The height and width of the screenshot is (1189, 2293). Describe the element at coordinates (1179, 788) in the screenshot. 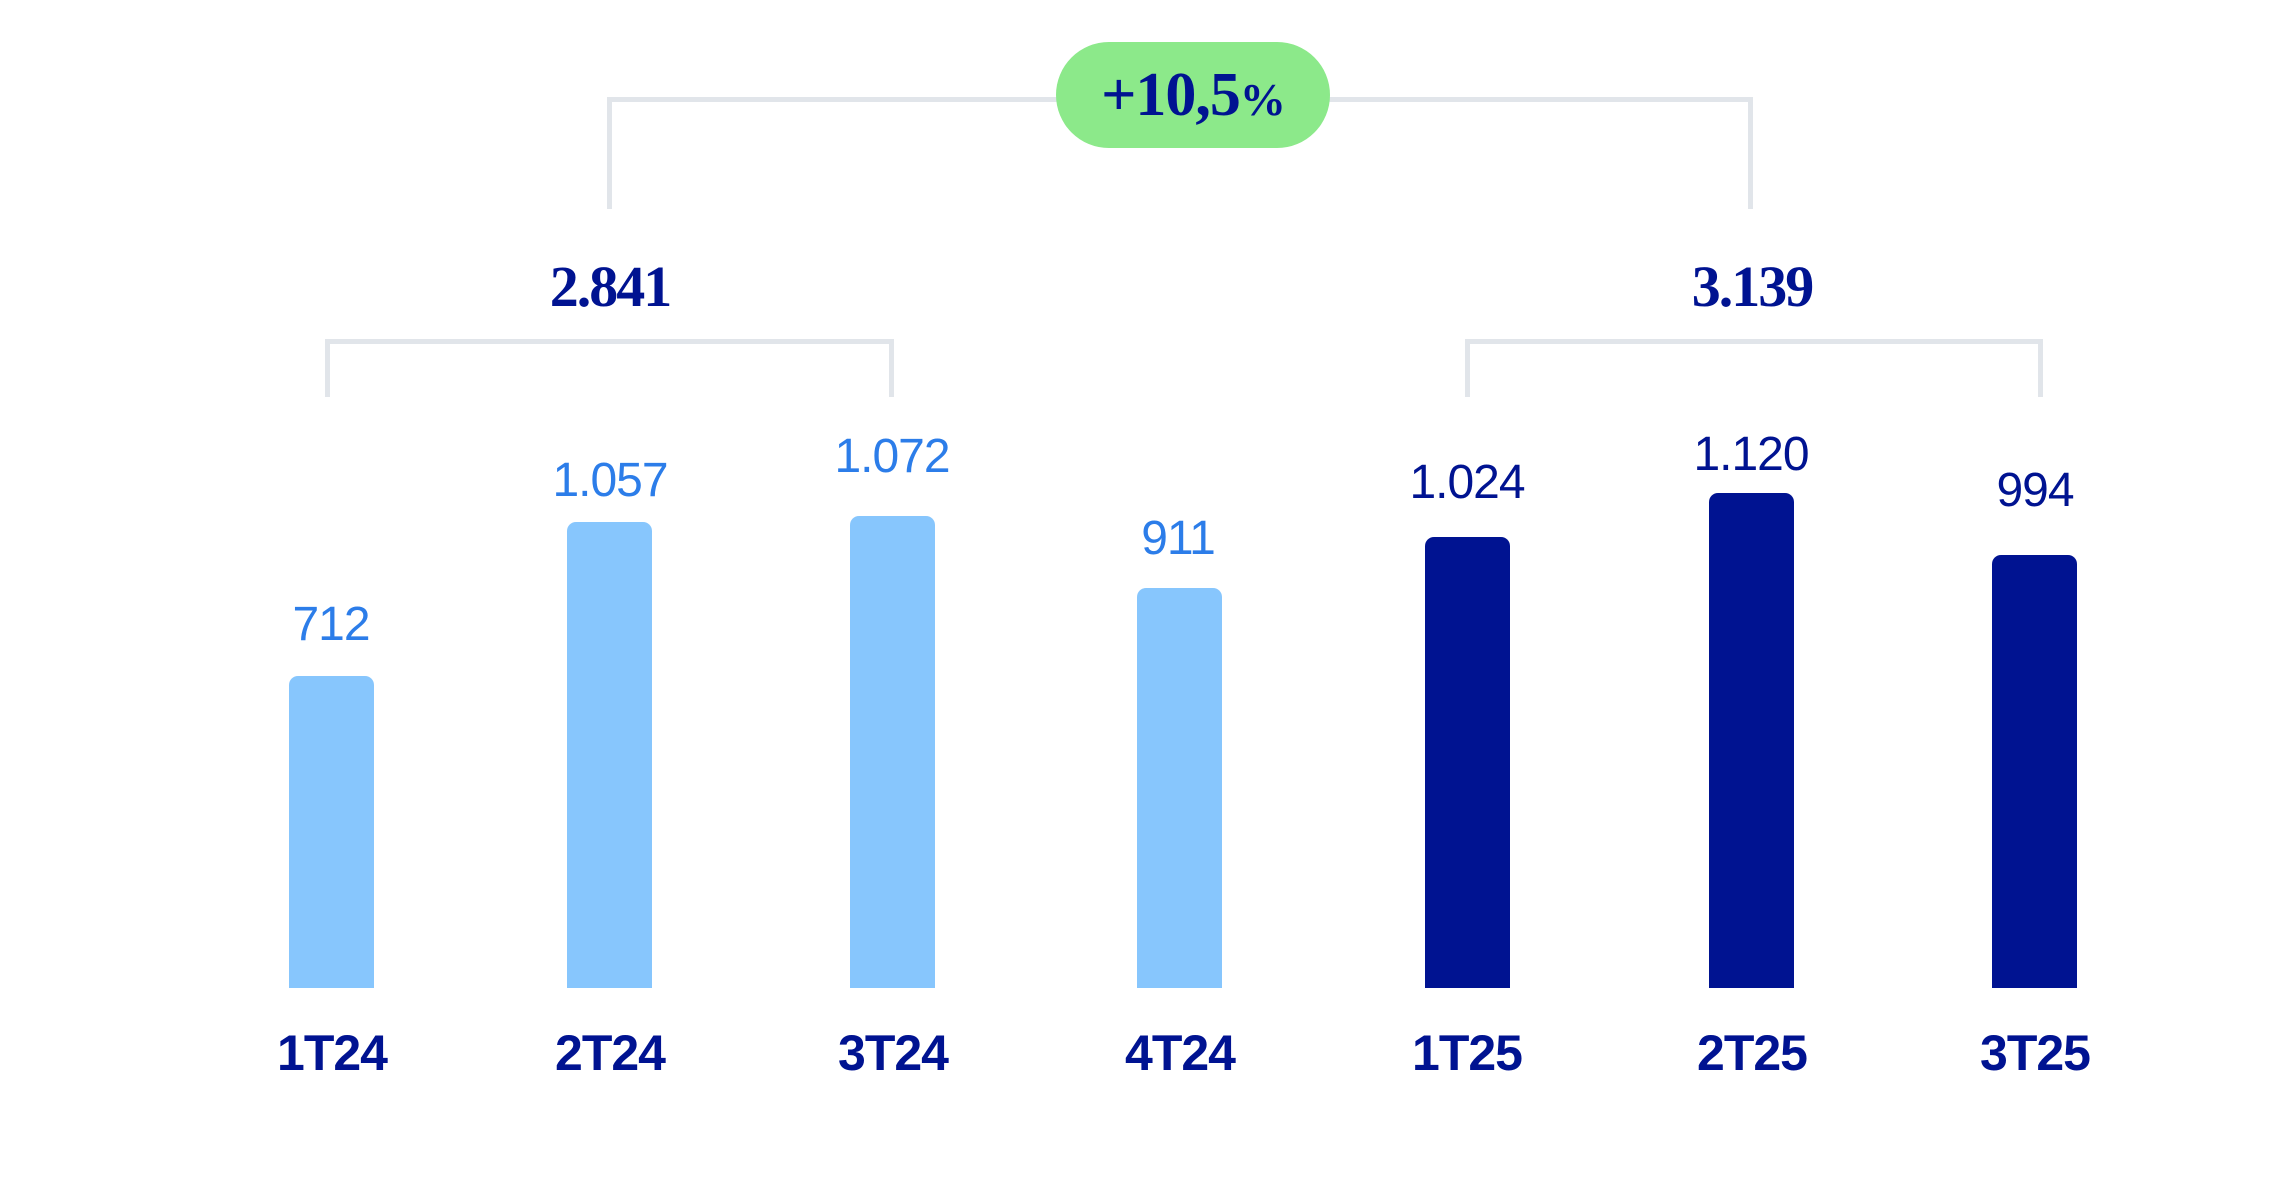

I see `bar-4T24` at that location.